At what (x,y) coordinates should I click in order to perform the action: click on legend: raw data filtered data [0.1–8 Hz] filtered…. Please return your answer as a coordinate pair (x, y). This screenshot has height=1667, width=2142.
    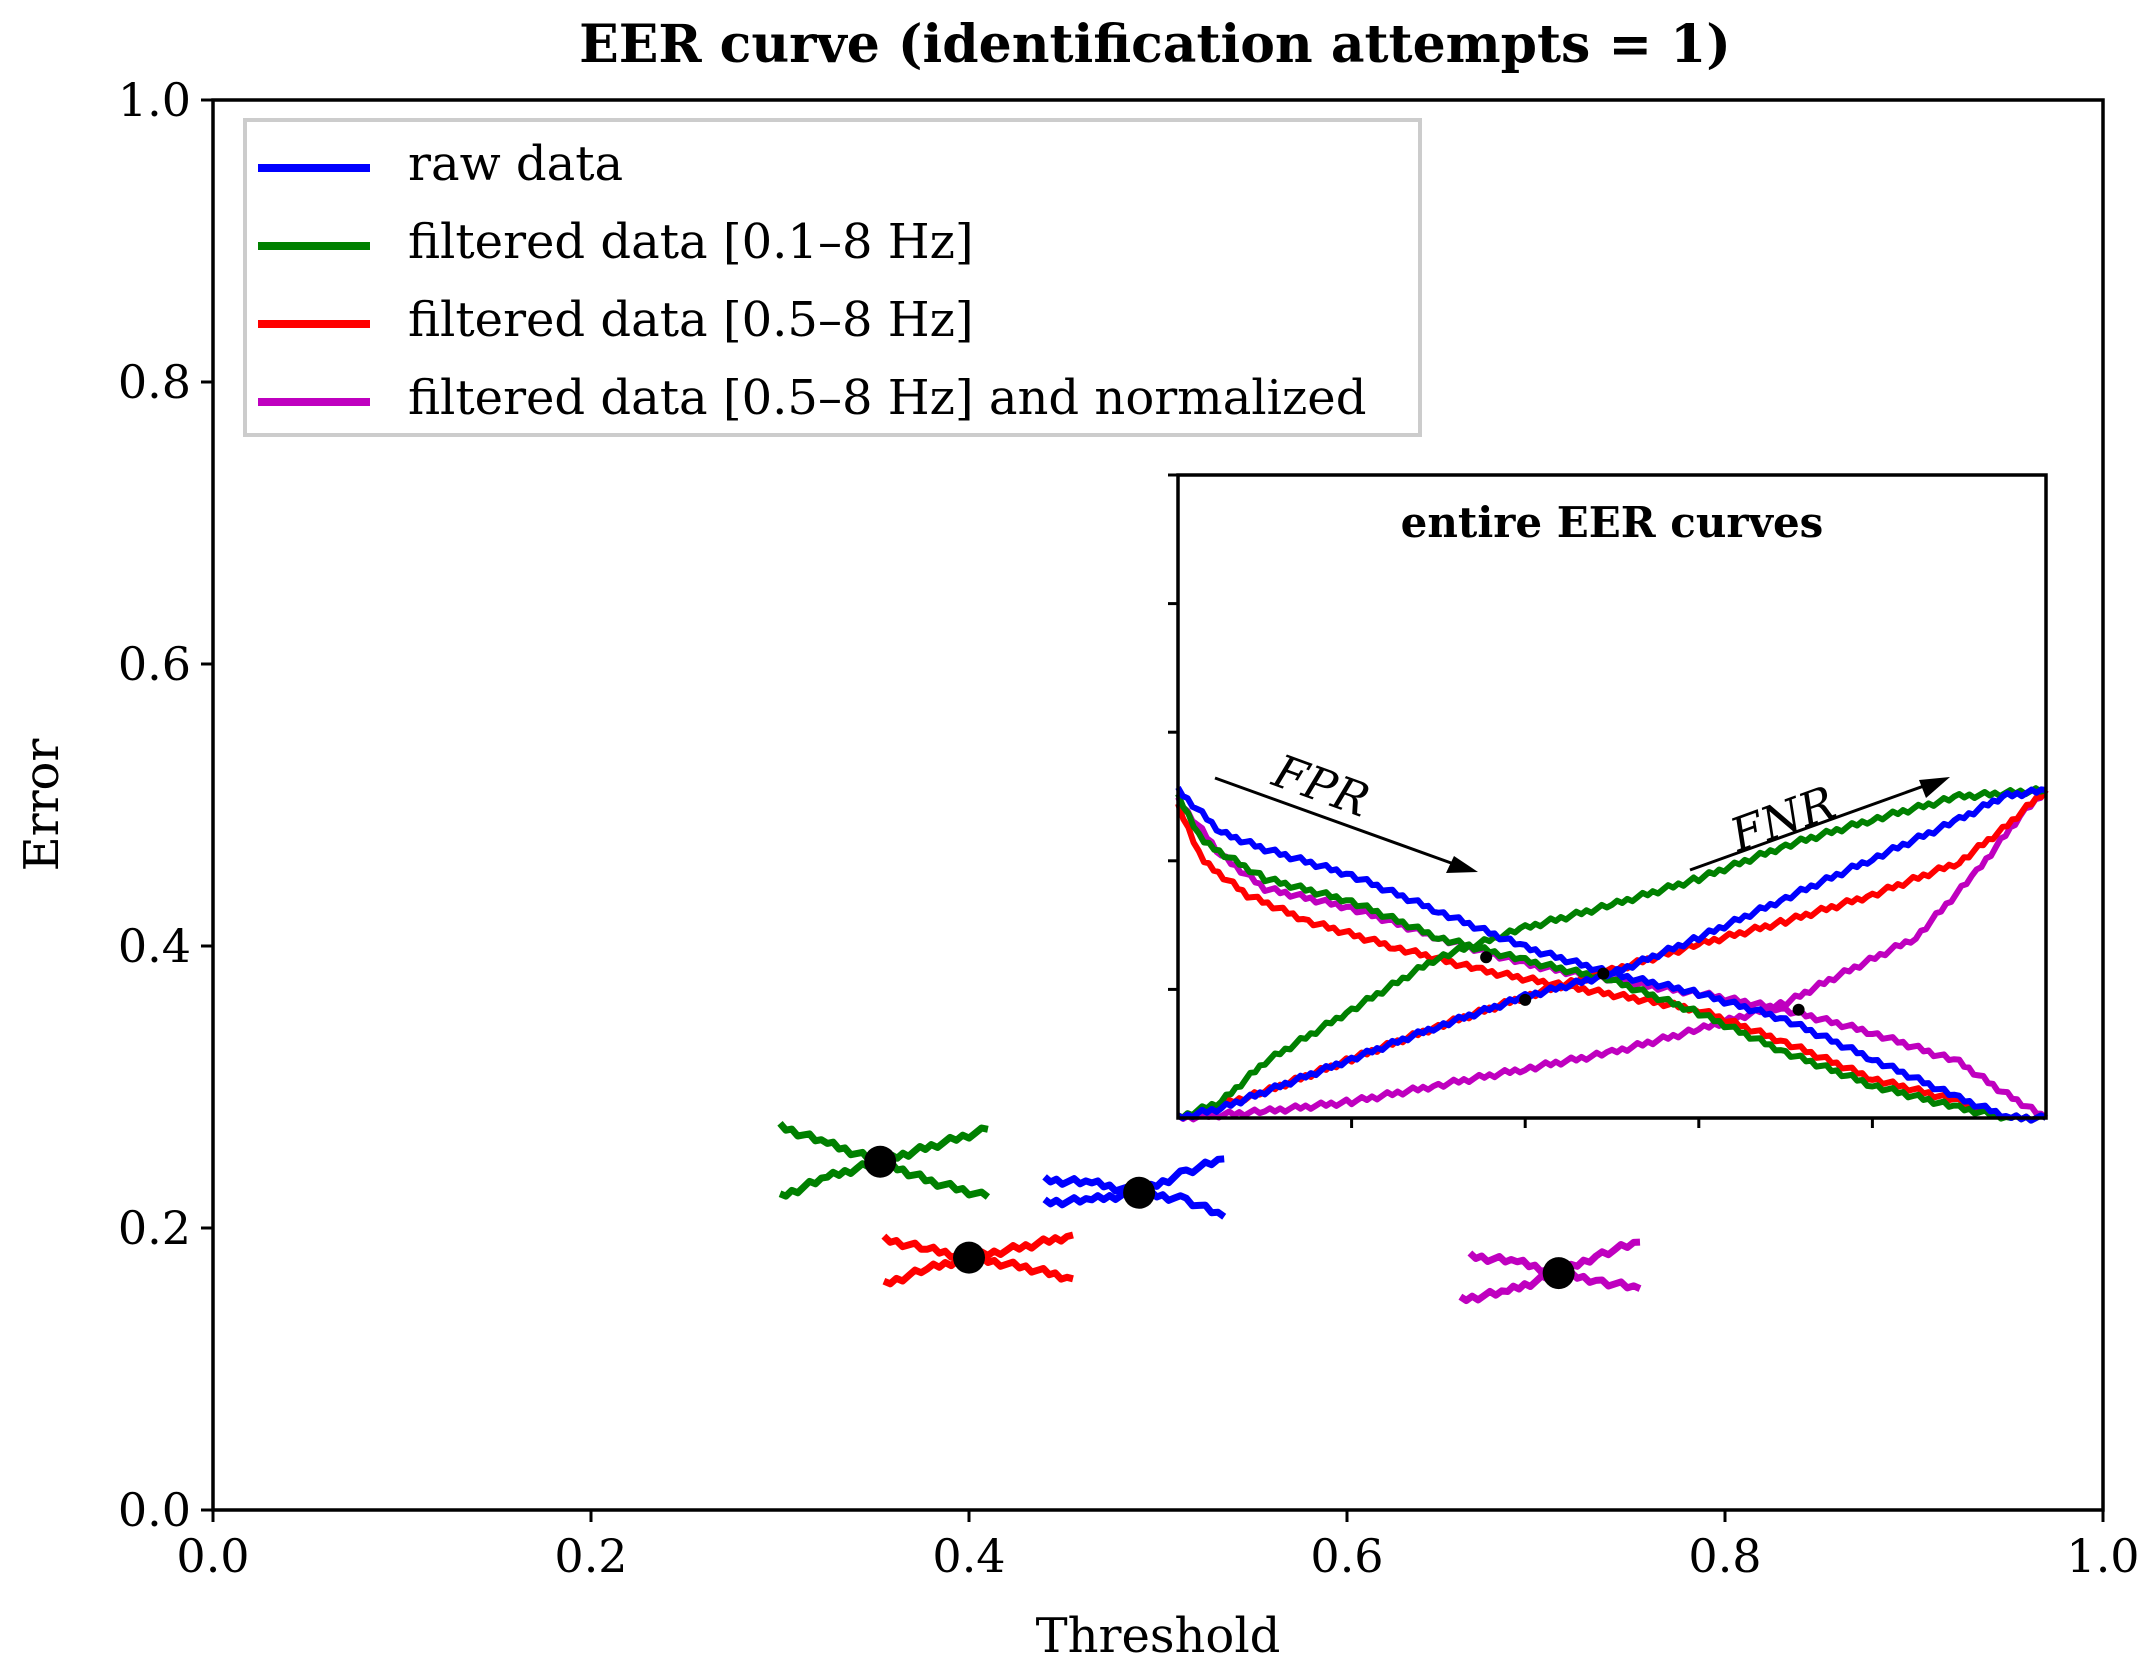
    Looking at the image, I should click on (832, 277).